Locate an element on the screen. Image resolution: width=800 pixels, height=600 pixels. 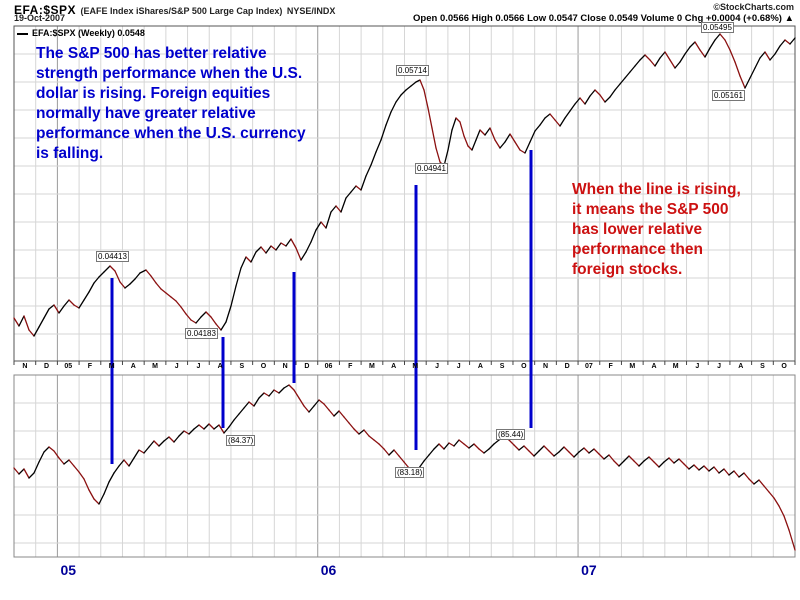
line-swatch-icon is located at coordinates (22, 33).